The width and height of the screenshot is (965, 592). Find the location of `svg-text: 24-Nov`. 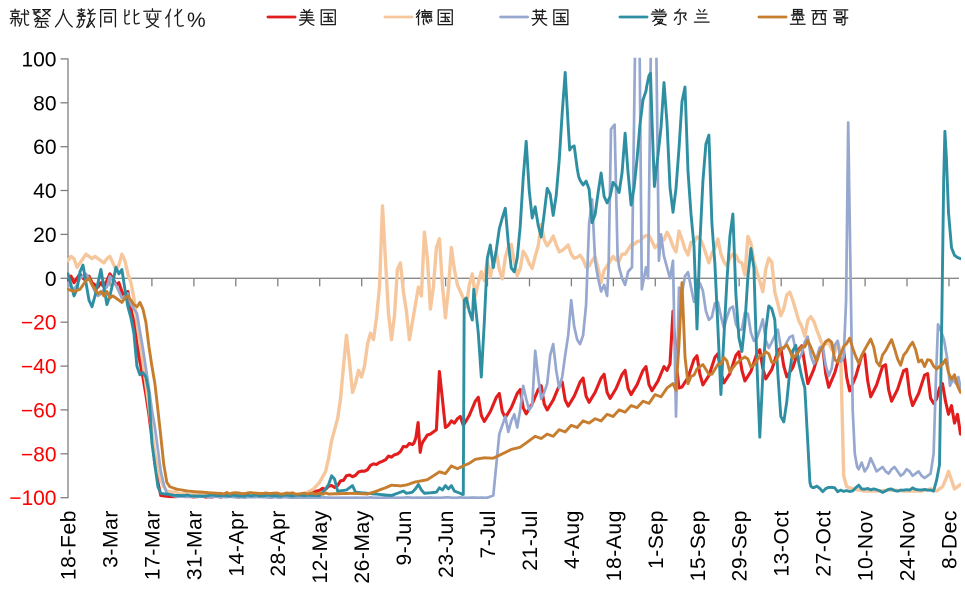

svg-text: 24-Nov is located at coordinates (908, 545).